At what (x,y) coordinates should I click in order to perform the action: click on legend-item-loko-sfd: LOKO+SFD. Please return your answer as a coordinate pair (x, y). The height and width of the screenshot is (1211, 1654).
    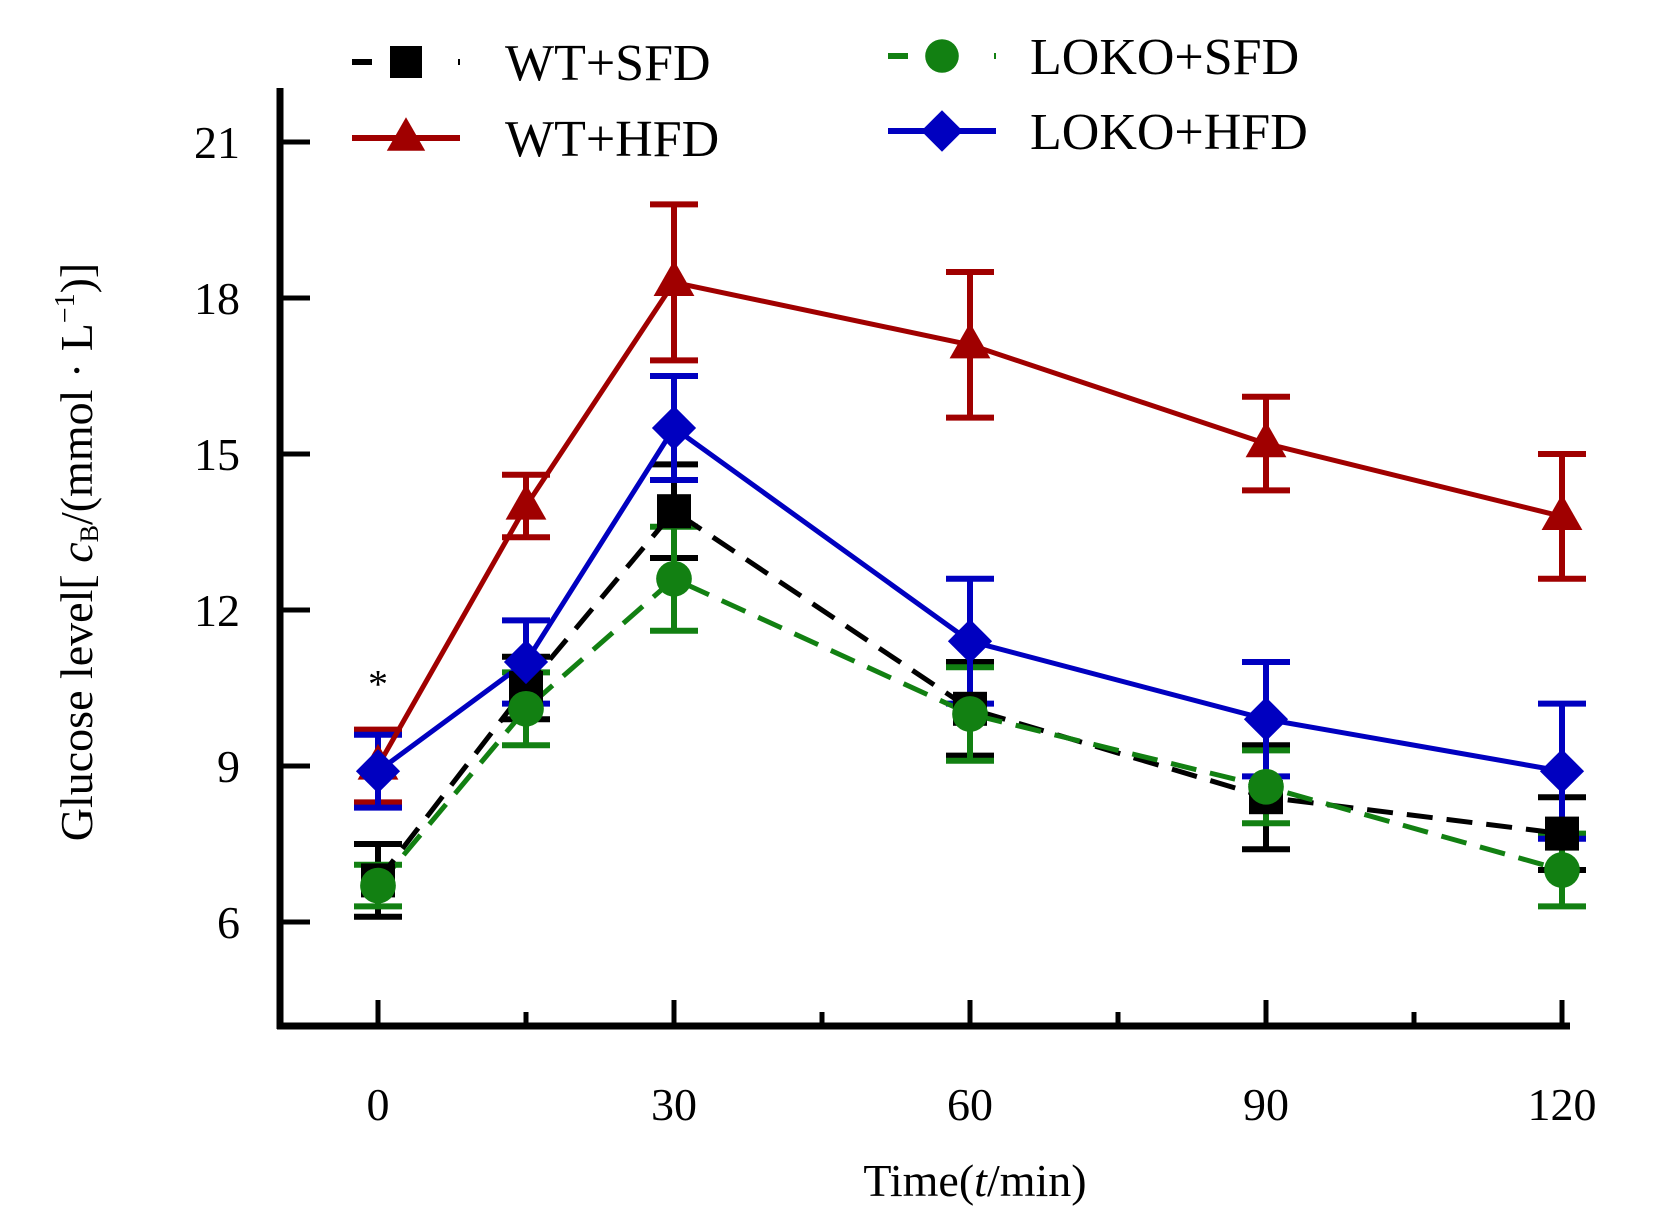
    Looking at the image, I should click on (1093, 57).